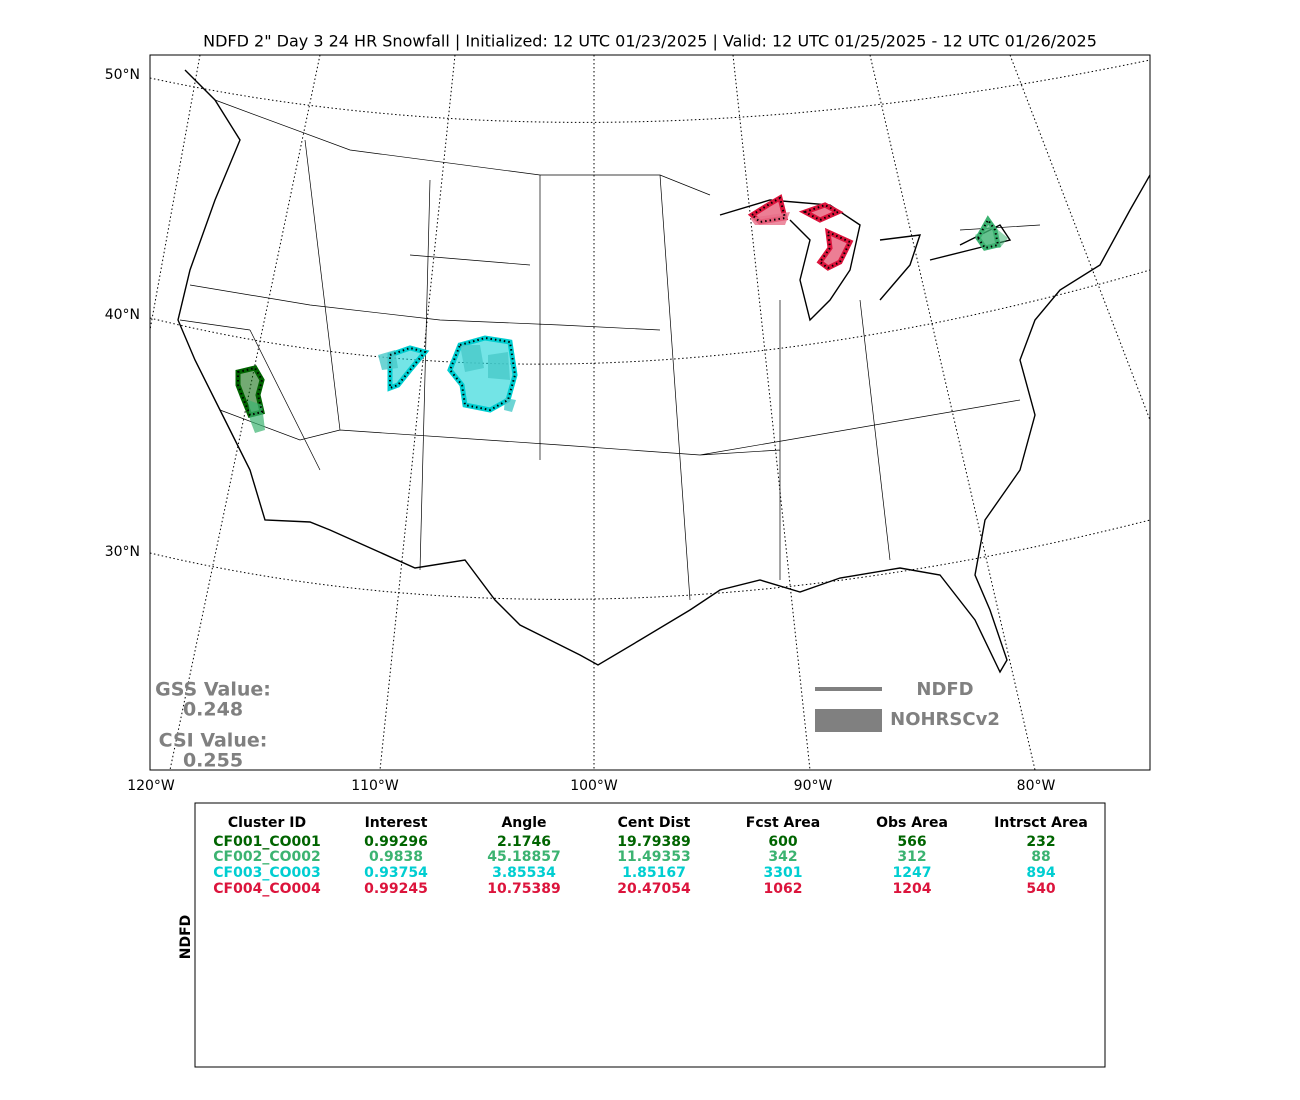 This screenshot has width=1300, height=1100. What do you see at coordinates (911, 842) in the screenshot?
I see `table-cell: 566` at bounding box center [911, 842].